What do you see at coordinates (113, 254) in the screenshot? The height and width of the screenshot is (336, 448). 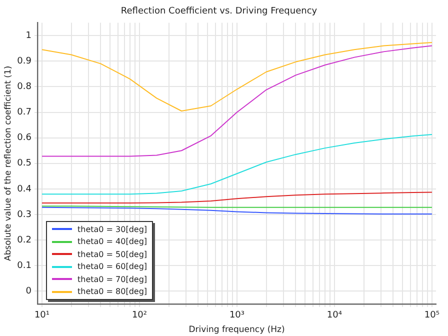 I see `legend-label: theta0 = 50[deg]` at bounding box center [113, 254].